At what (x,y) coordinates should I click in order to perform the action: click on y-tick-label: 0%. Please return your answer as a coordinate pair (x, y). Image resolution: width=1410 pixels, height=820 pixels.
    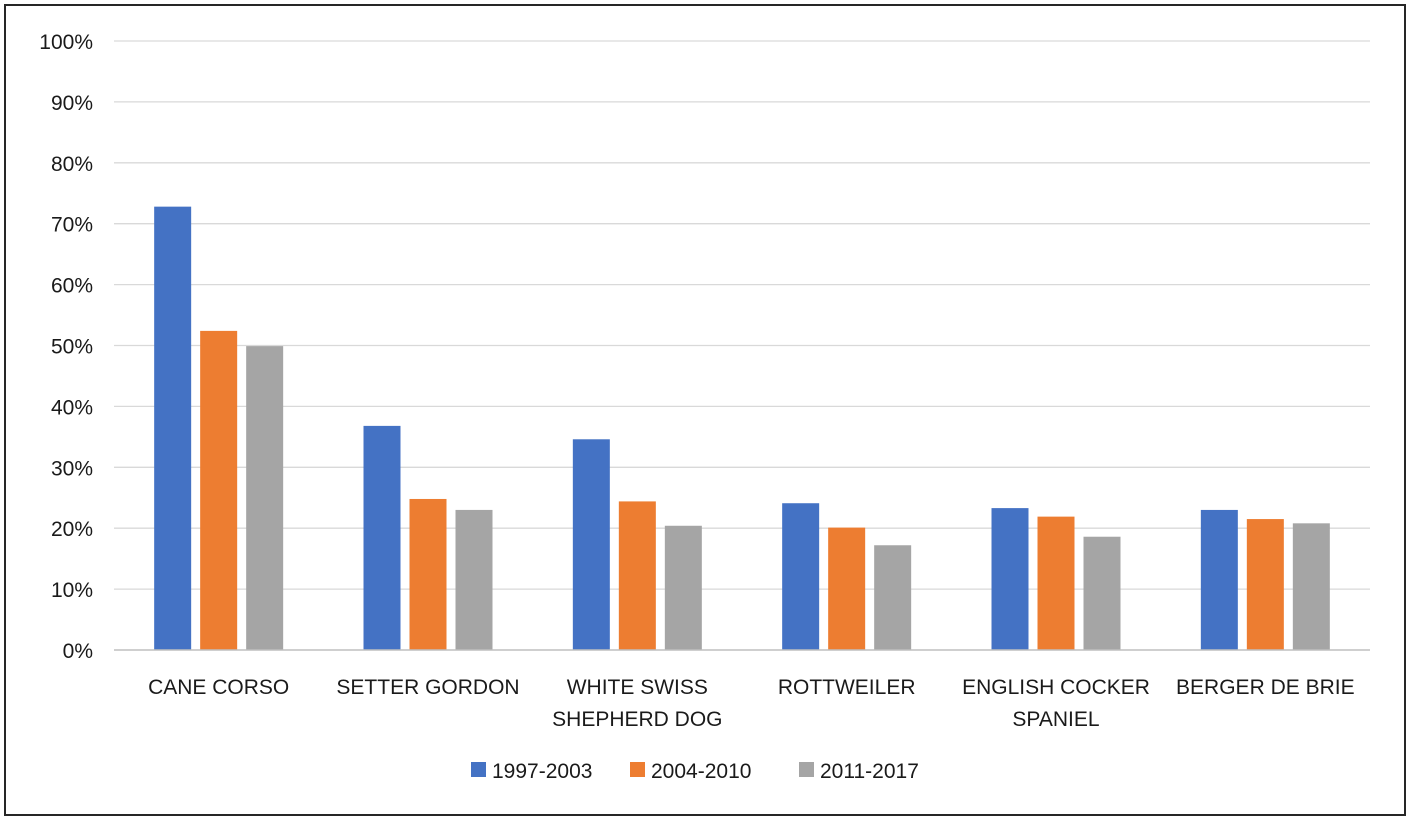
    Looking at the image, I should click on (78, 651).